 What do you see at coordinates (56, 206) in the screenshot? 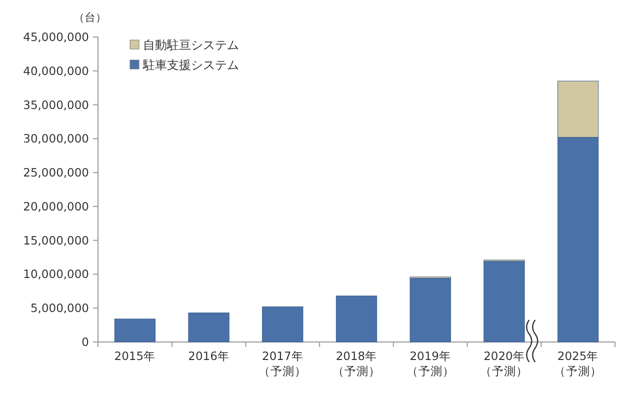
I see `y-tick-label: 20,000,000` at bounding box center [56, 206].